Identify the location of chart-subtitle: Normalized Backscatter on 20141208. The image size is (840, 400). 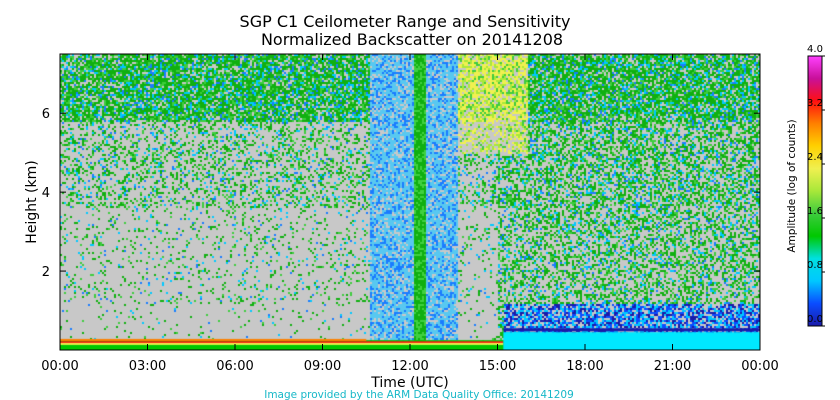
(412, 39).